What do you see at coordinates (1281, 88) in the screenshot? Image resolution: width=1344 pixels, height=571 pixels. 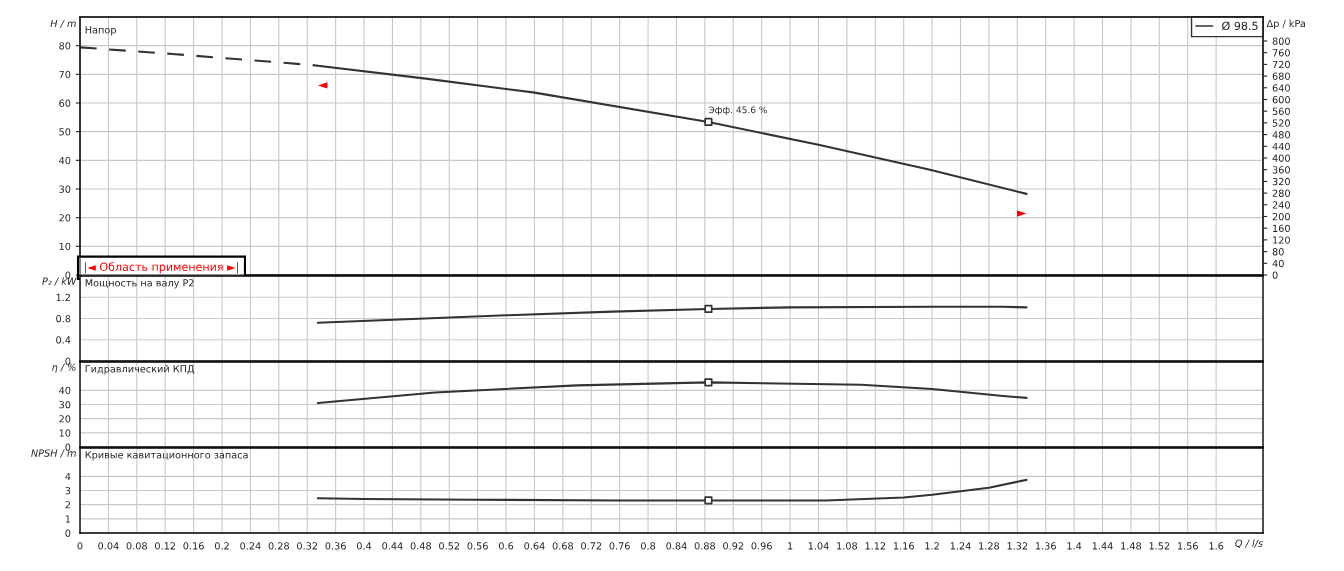 I see `y2-tick-label: 640` at bounding box center [1281, 88].